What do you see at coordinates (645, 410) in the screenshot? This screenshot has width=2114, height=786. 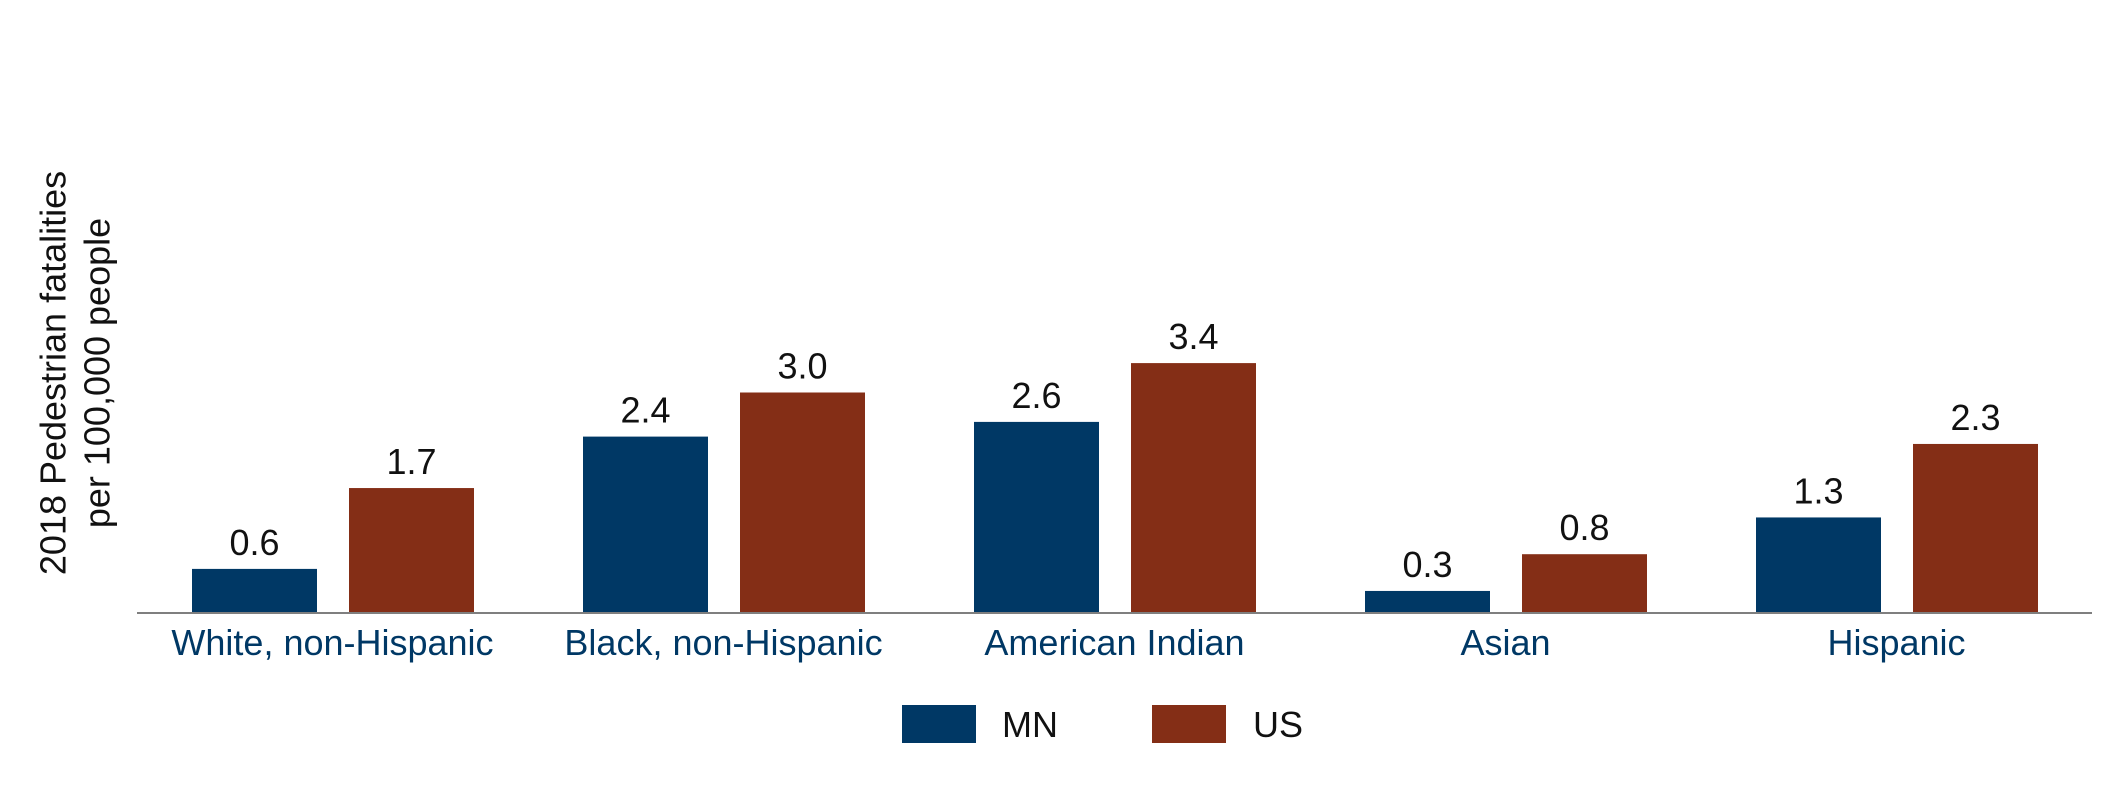 I see `bar-value-label-mn-2: 2.4` at bounding box center [645, 410].